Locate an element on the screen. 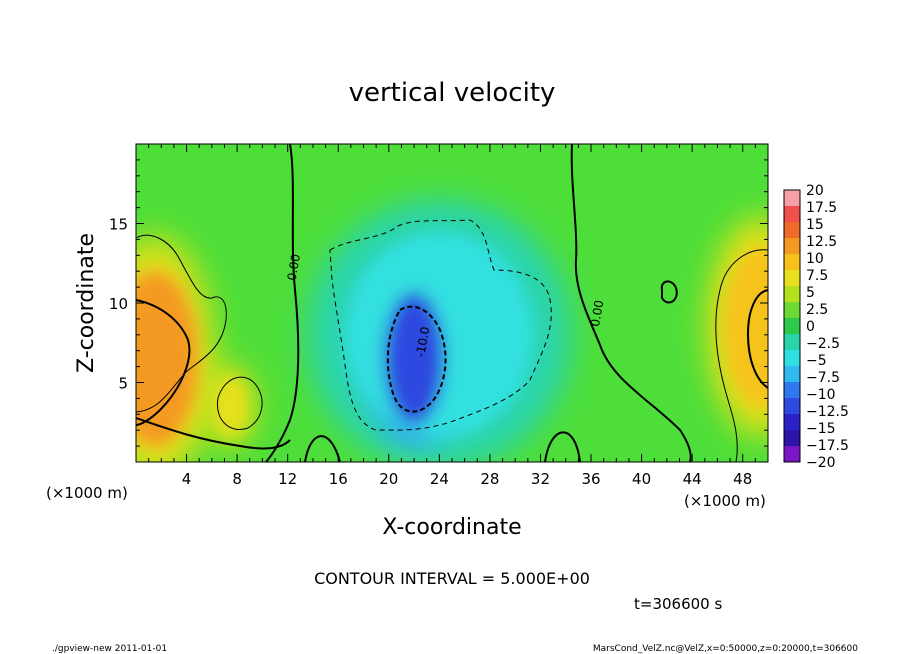 The image size is (904, 654). contour-label-1: 0.00 is located at coordinates (597, 313).